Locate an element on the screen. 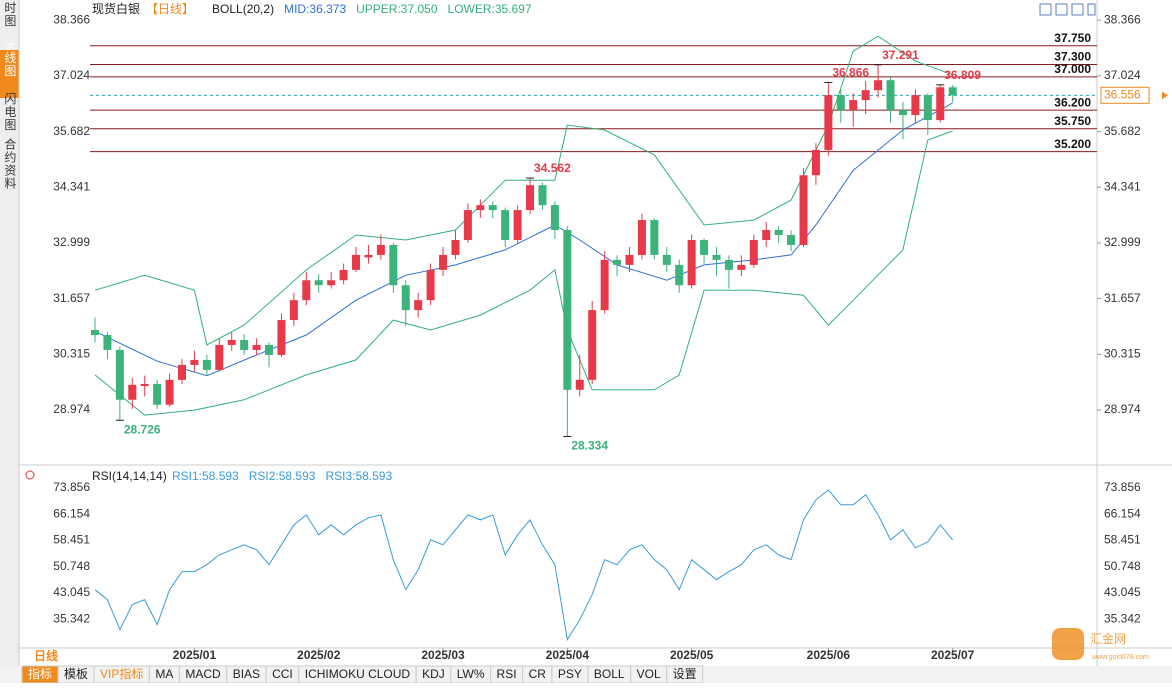  side-bar is located at coordinates (9, 333).